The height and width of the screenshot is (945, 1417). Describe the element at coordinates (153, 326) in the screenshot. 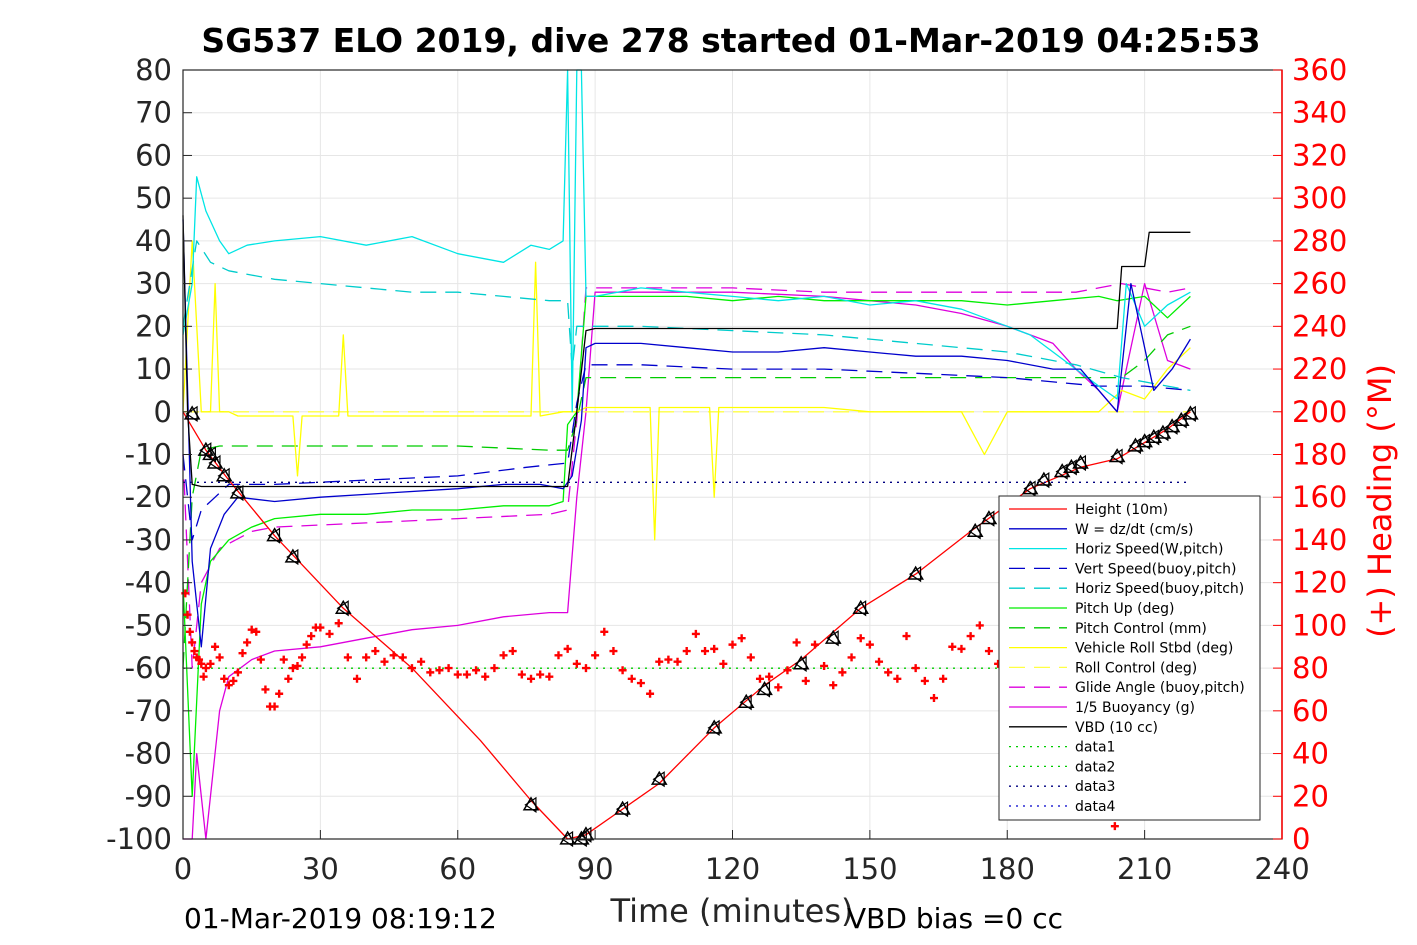

I see `y-left-tick-label: 20` at that location.